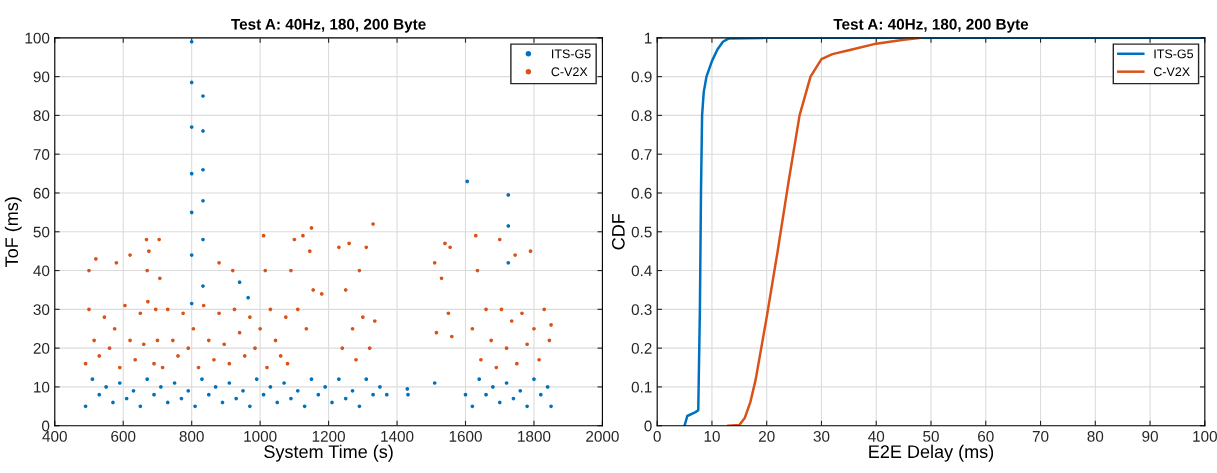 Image resolution: width=1217 pixels, height=473 pixels. What do you see at coordinates (37, 38) in the screenshot?
I see `y-tick-label: 100` at bounding box center [37, 38].